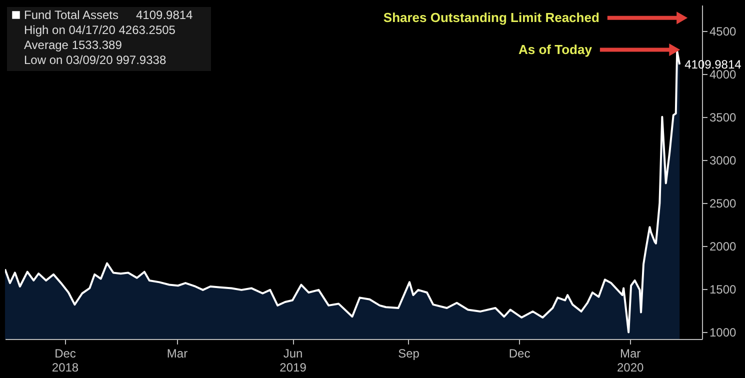  I want to click on x-tick-label: Dec 2018, so click(65, 360).